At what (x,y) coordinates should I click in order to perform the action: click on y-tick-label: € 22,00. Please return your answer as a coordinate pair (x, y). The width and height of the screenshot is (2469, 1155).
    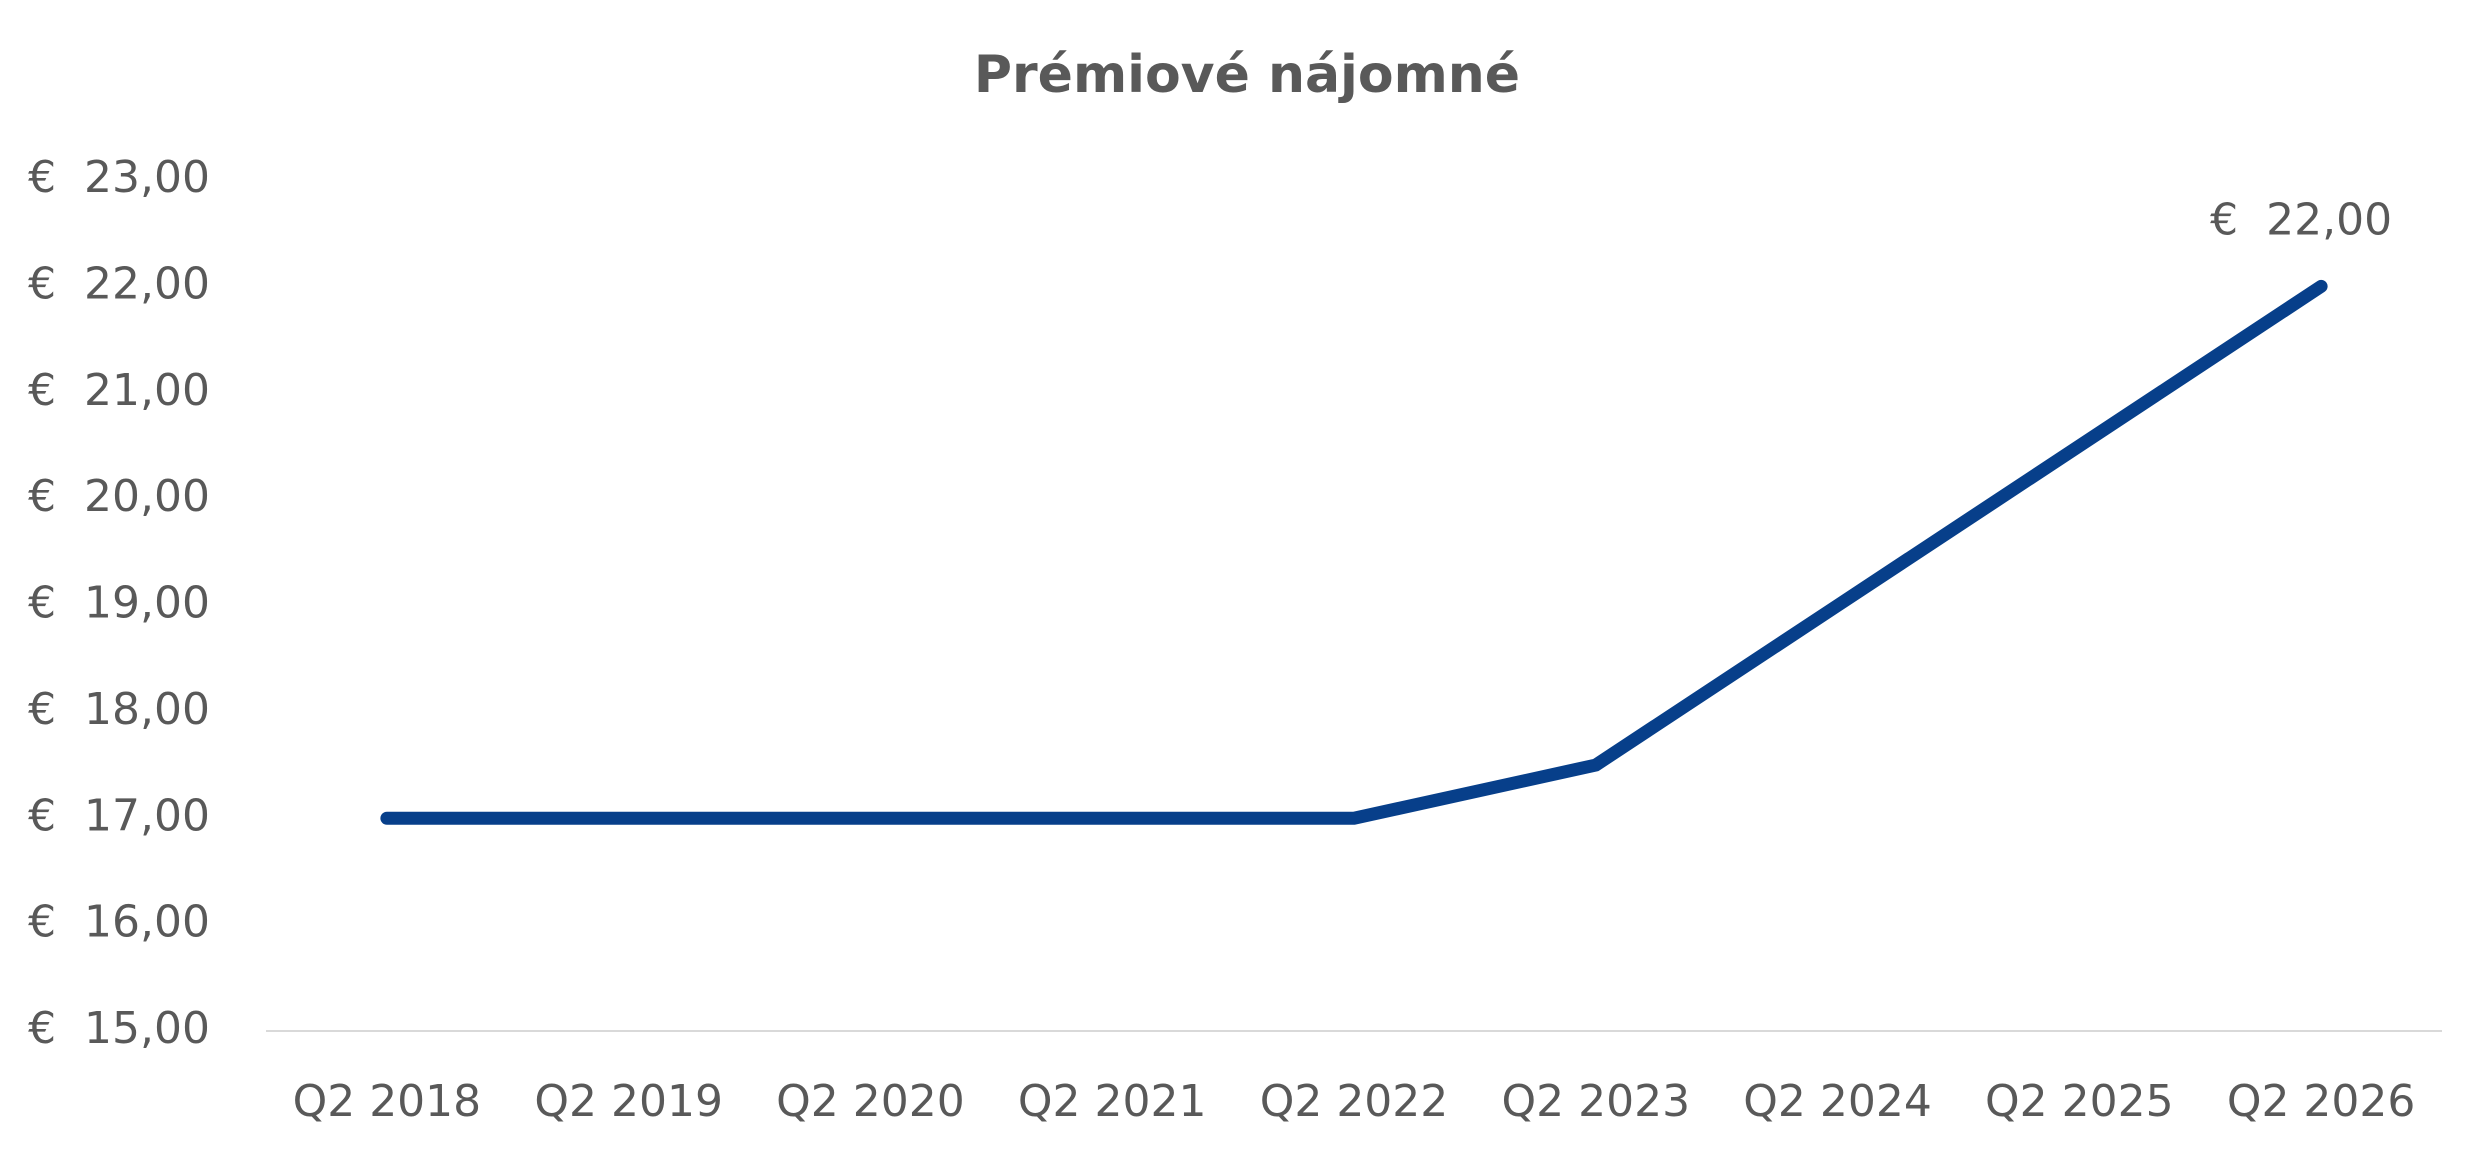
    Looking at the image, I should click on (119, 283).